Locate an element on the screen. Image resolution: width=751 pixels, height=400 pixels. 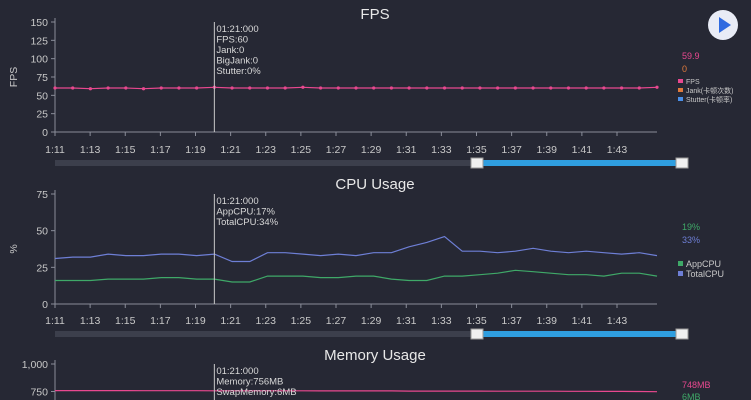
x-tick-label: 1:41 is located at coordinates (582, 321).